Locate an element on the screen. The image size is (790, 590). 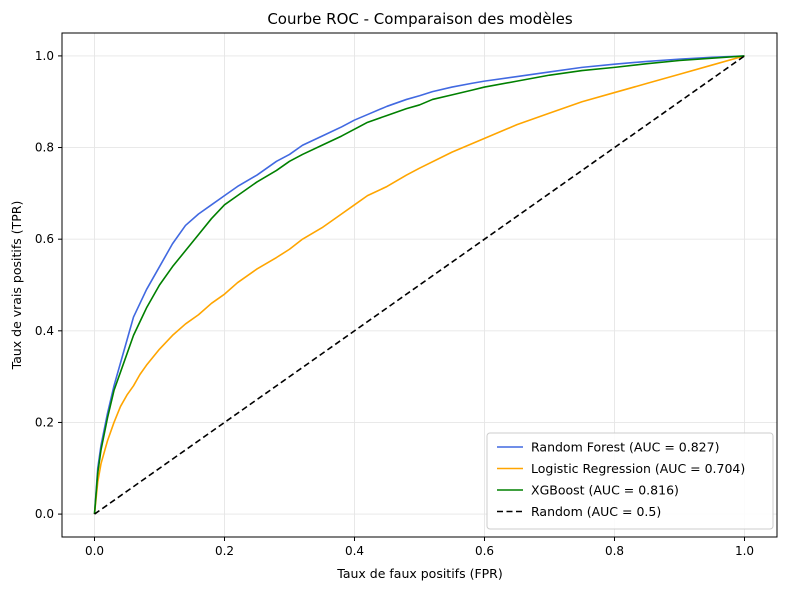
legend-random-forest-label: Random Forest (AUC = 0.827) is located at coordinates (625, 447).